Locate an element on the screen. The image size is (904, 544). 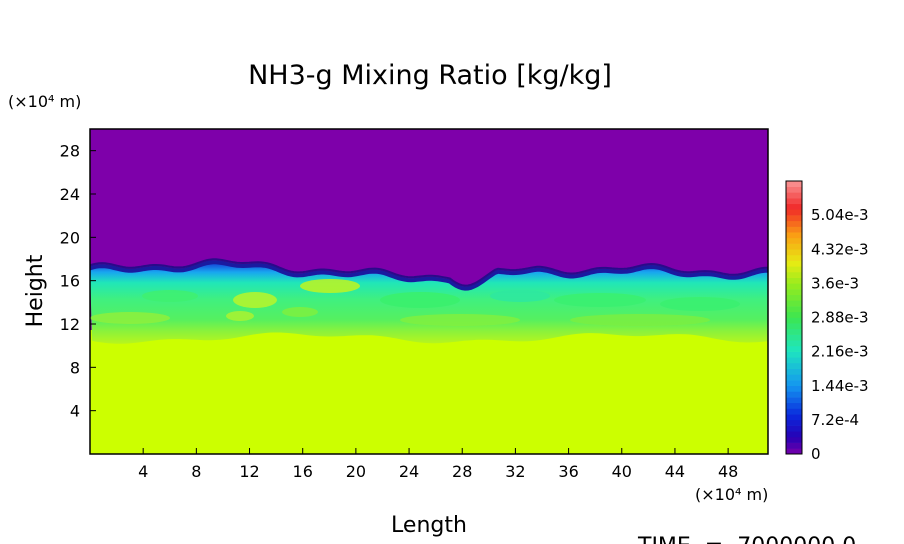
y-tick-label-1: 8 is located at coordinates (75, 367).